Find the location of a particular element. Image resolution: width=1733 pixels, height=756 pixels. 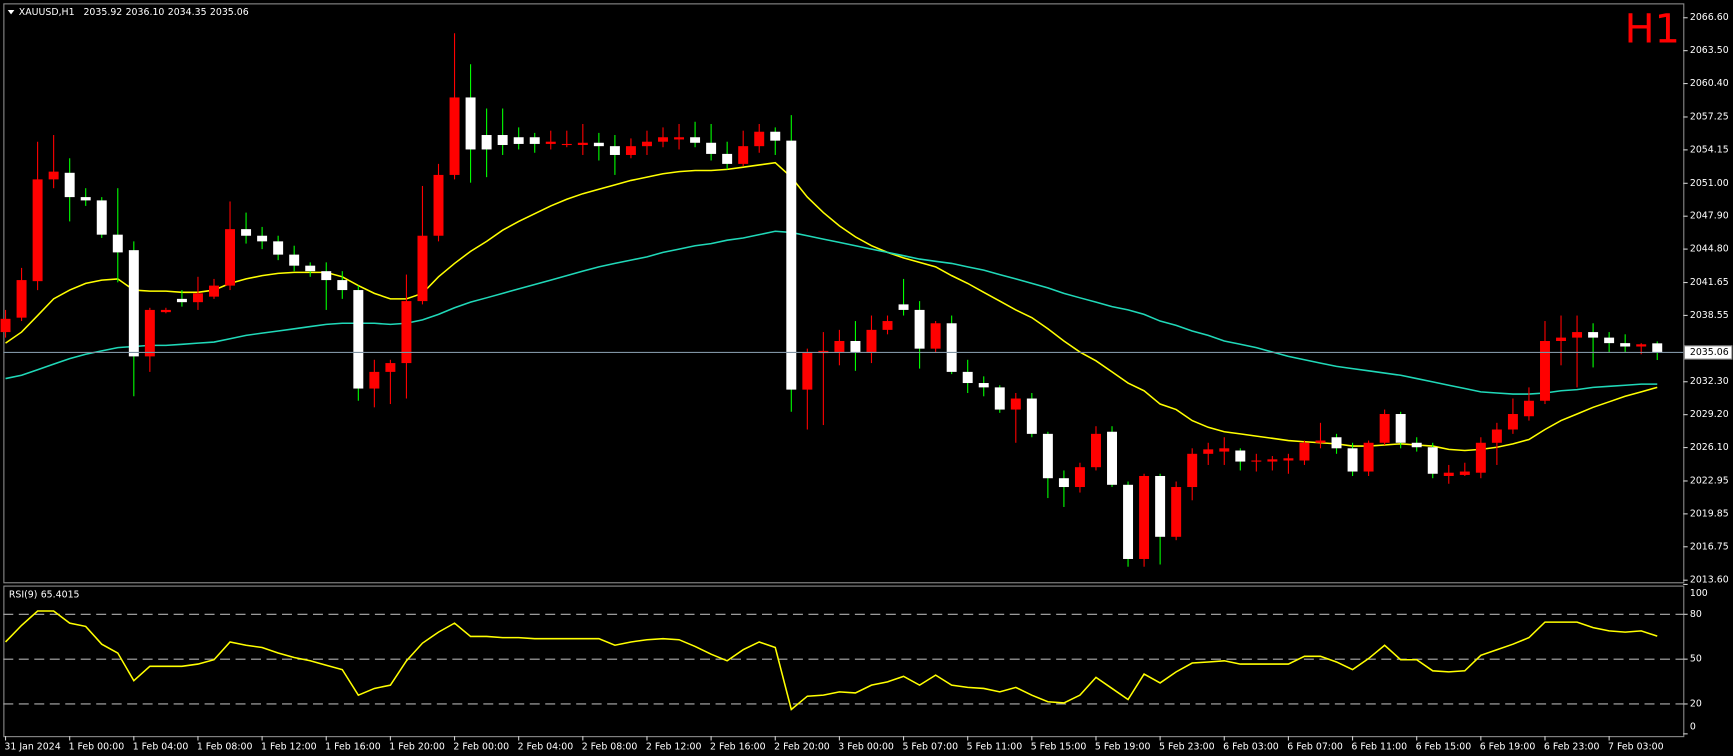

x-tick-label: 3 Feb 00:00 is located at coordinates (866, 747).